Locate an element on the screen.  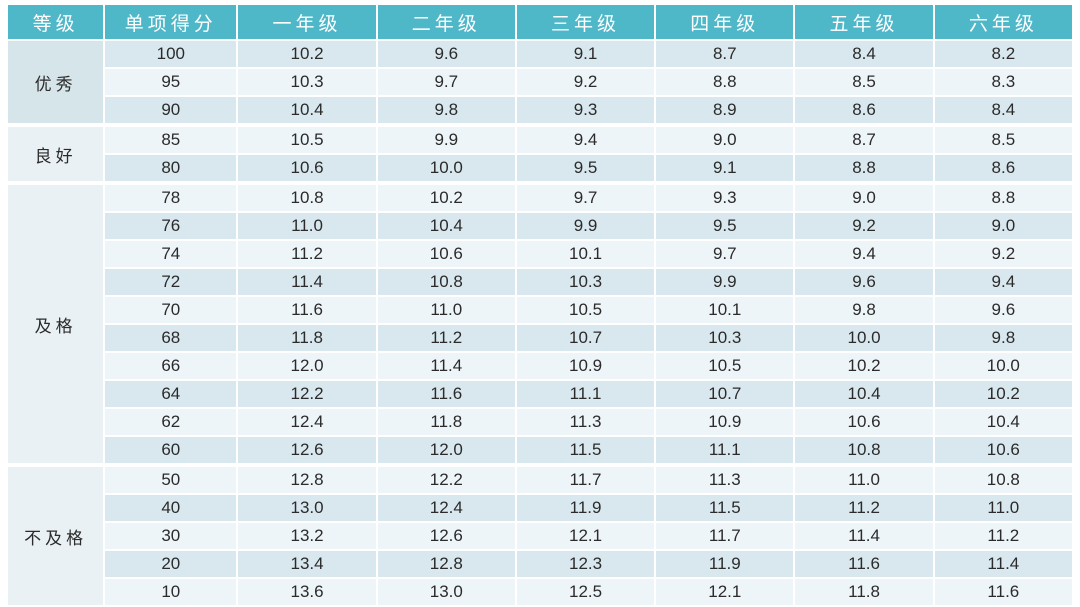
score-cell: 72 is located at coordinates (171, 282).